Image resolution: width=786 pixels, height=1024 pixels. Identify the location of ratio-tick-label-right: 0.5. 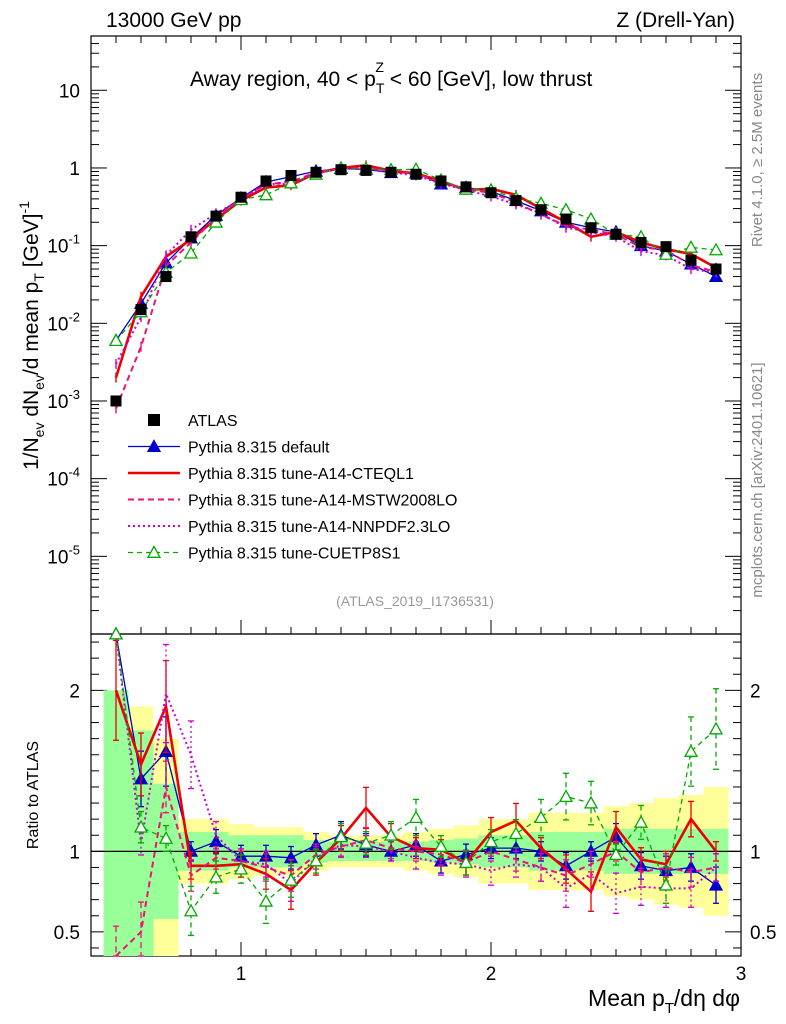
(763, 933).